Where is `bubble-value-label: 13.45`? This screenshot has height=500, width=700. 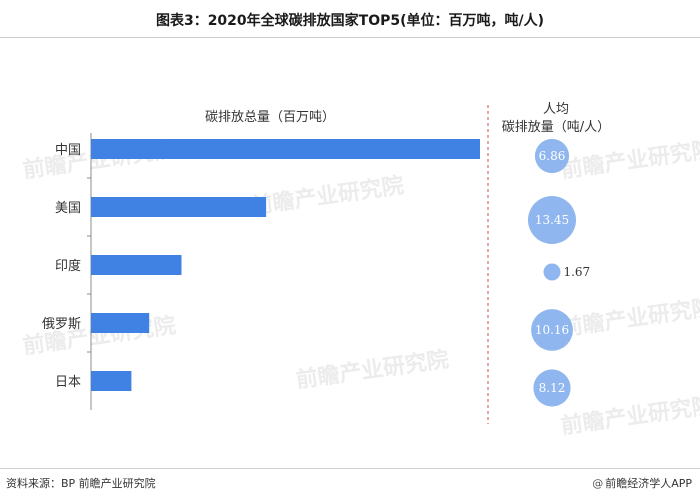
bubble-value-label: 13.45 is located at coordinates (552, 220).